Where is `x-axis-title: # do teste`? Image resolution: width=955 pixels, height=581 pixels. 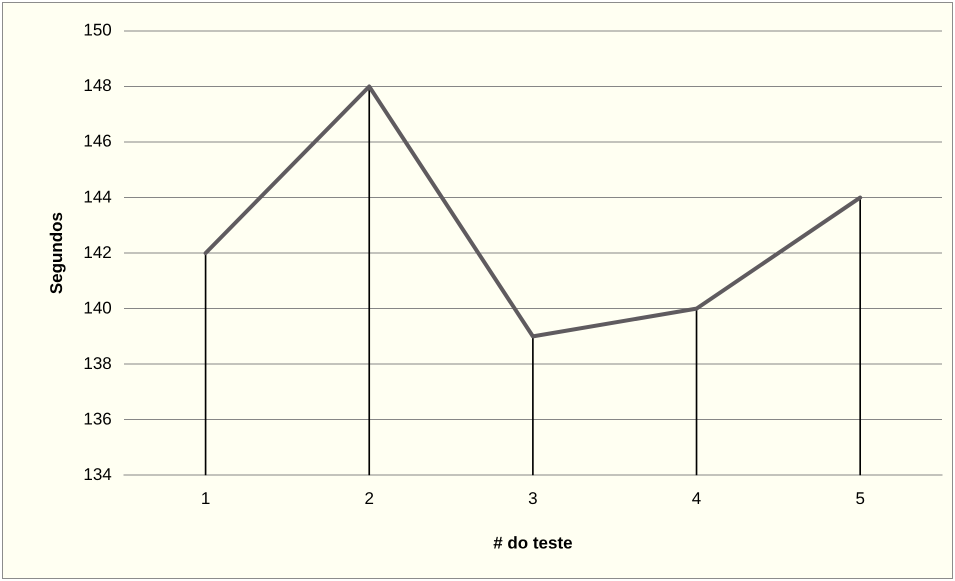 x-axis-title: # do teste is located at coordinates (533, 542).